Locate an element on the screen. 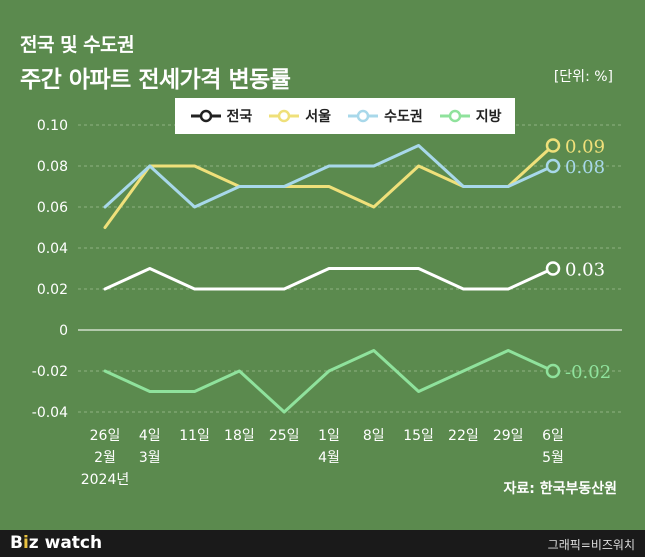 The height and width of the screenshot is (557, 645). x-tick-day: 26일 is located at coordinates (105, 436).